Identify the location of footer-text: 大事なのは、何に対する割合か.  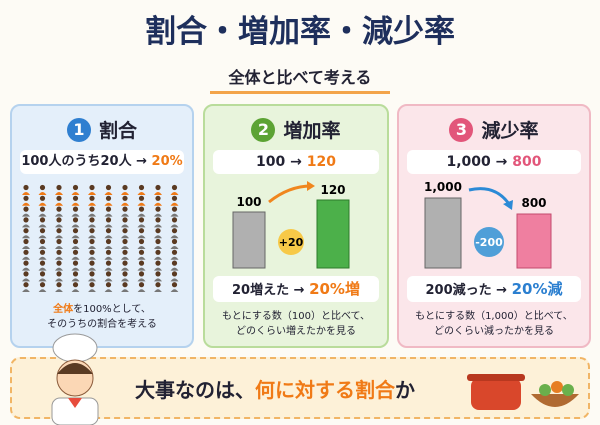
(275, 388).